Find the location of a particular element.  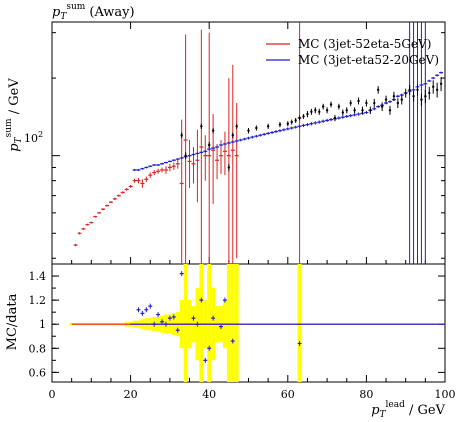

ratio-tick-label: 1 is located at coordinates (42, 324).